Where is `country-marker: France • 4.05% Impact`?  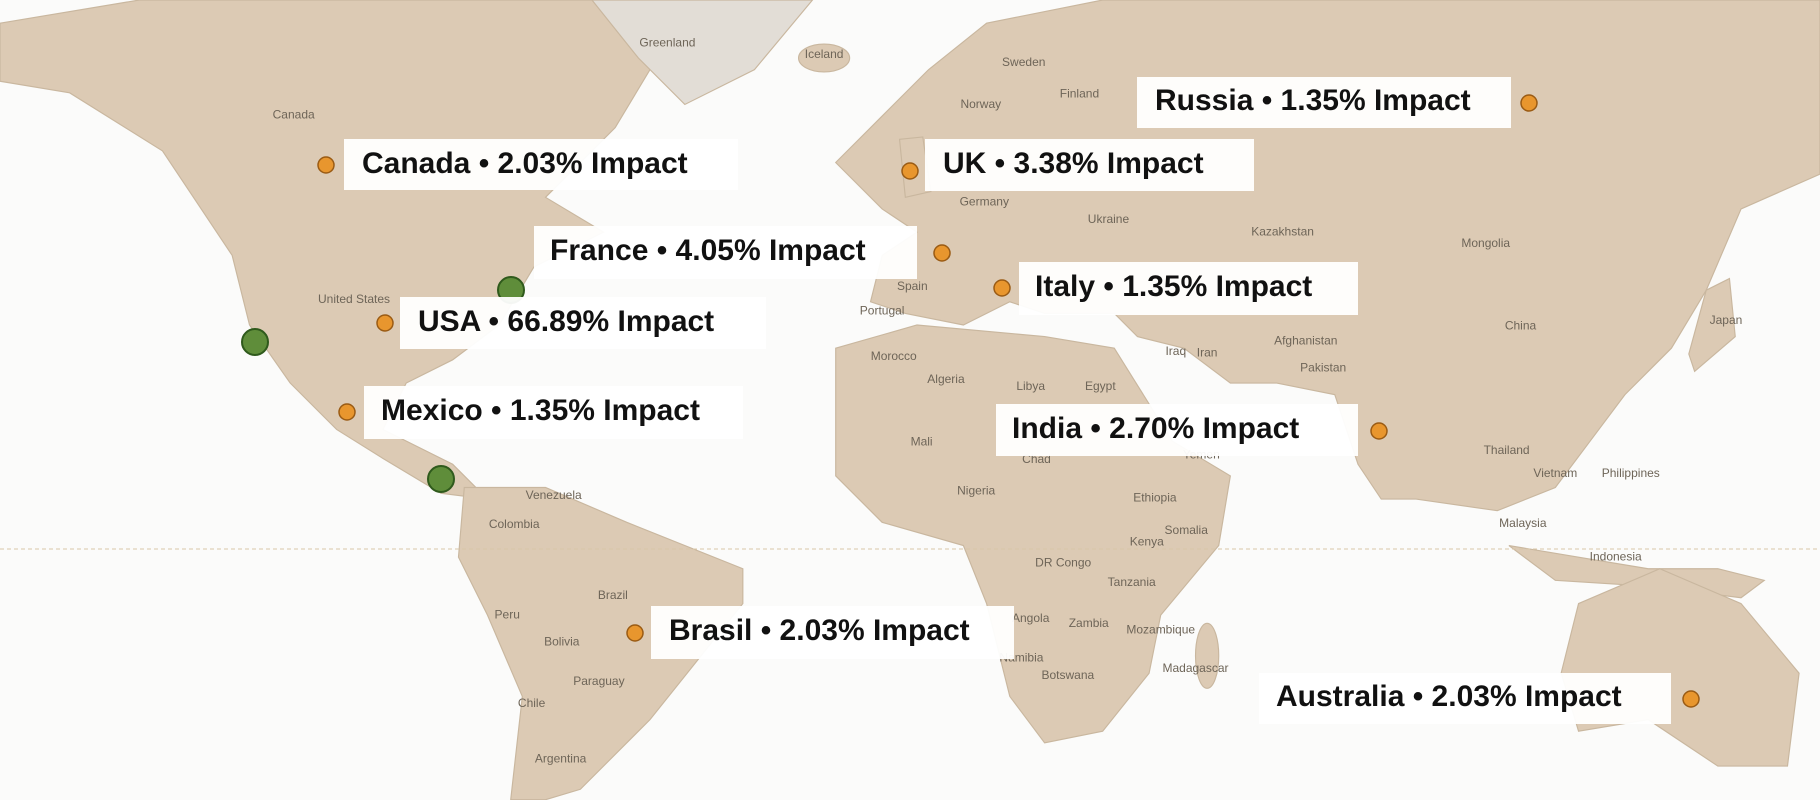 country-marker: France • 4.05% Impact is located at coordinates (742, 252).